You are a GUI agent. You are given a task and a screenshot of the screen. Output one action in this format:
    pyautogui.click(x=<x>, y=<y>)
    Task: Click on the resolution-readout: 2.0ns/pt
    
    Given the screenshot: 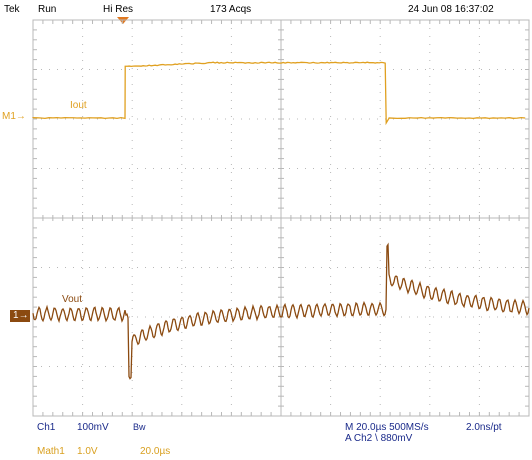 What is the action you would take?
    pyautogui.click(x=484, y=427)
    